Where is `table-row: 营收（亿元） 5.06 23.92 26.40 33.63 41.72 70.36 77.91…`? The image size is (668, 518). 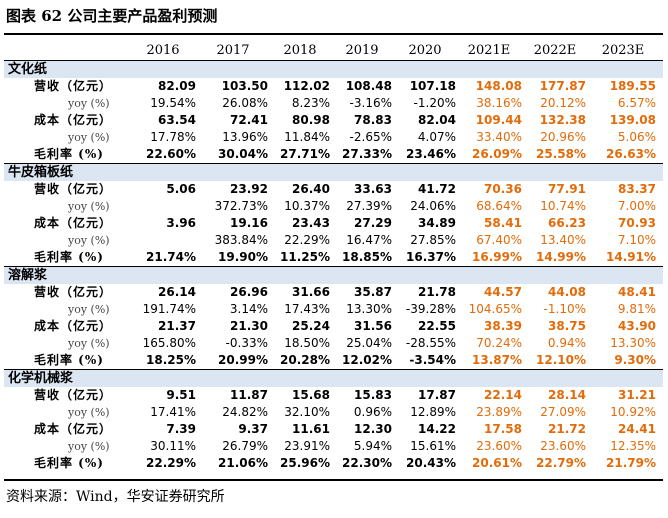 table-row: 营收（亿元） 5.06 23.92 26.40 33.63 41.72 70.36 77.91… is located at coordinates (333, 189).